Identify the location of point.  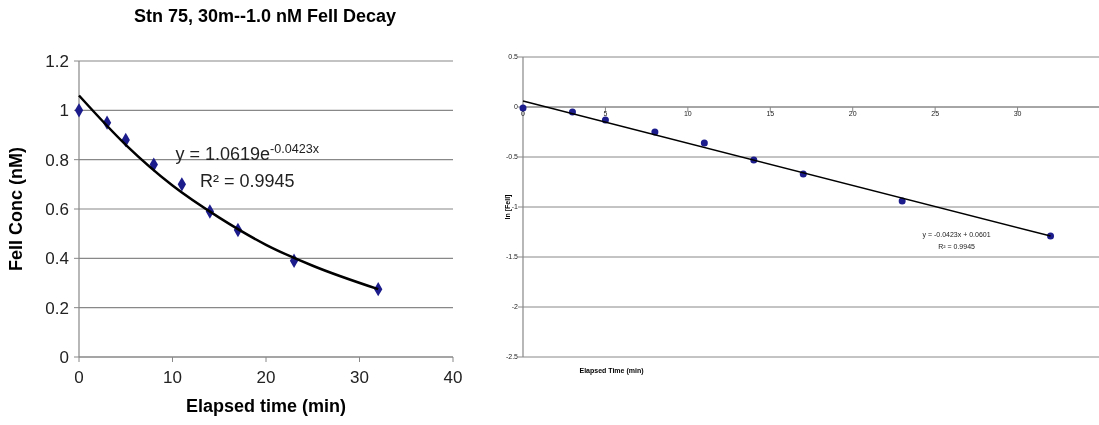
(704, 143).